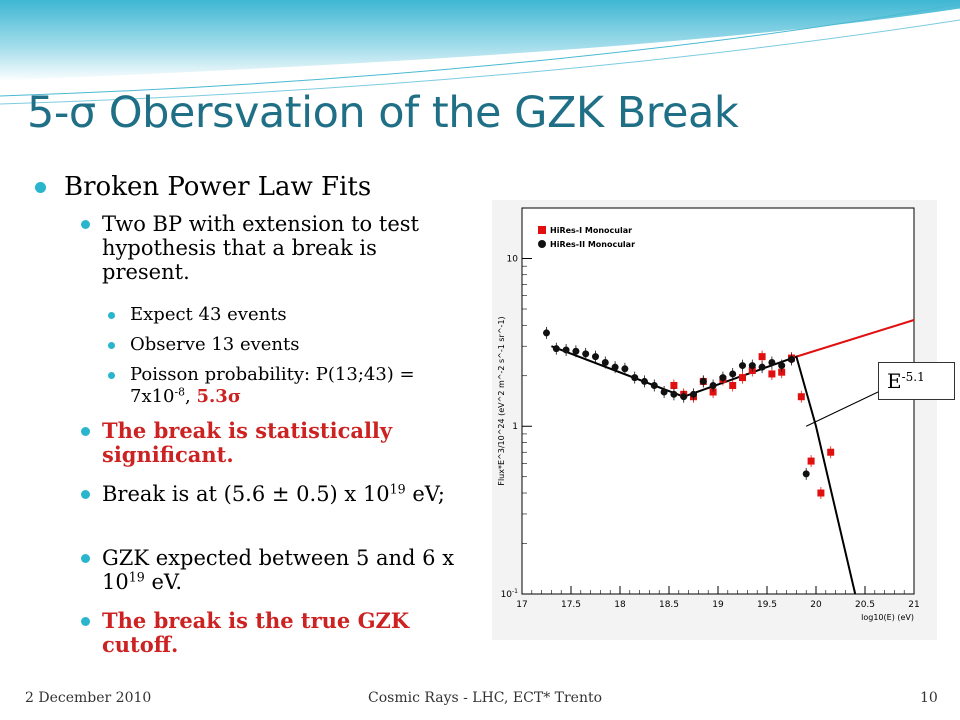 The height and width of the screenshot is (720, 960). I want to click on bullet-broken-power-law: Broken Power Law Fits, so click(218, 187).